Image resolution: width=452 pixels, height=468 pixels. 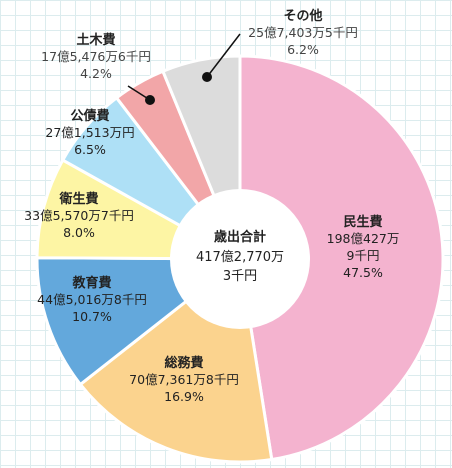 What do you see at coordinates (303, 32) in the screenshot?
I see `slice-amount: 25億7,403万5千円` at bounding box center [303, 32].